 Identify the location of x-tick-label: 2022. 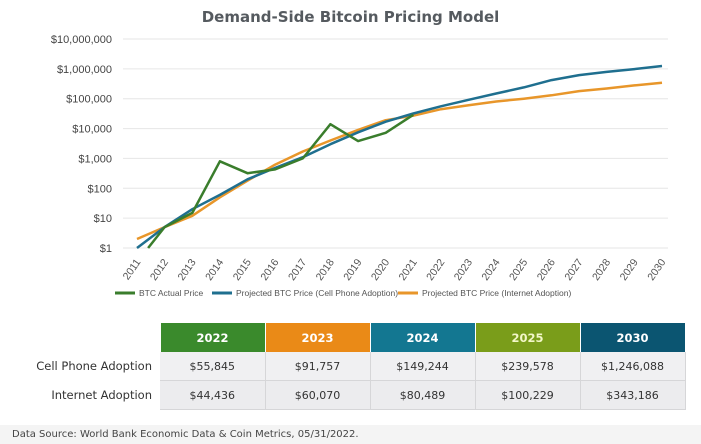
(435, 270).